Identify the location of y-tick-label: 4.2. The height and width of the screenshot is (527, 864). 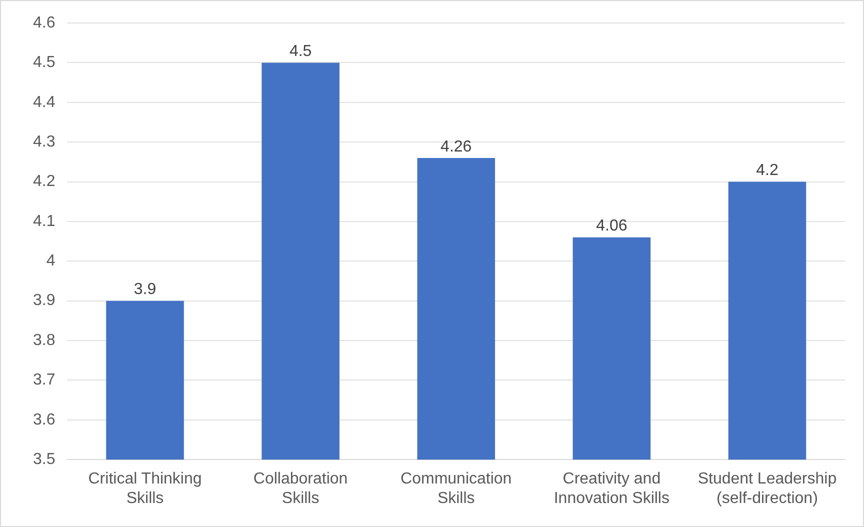
(44, 181).